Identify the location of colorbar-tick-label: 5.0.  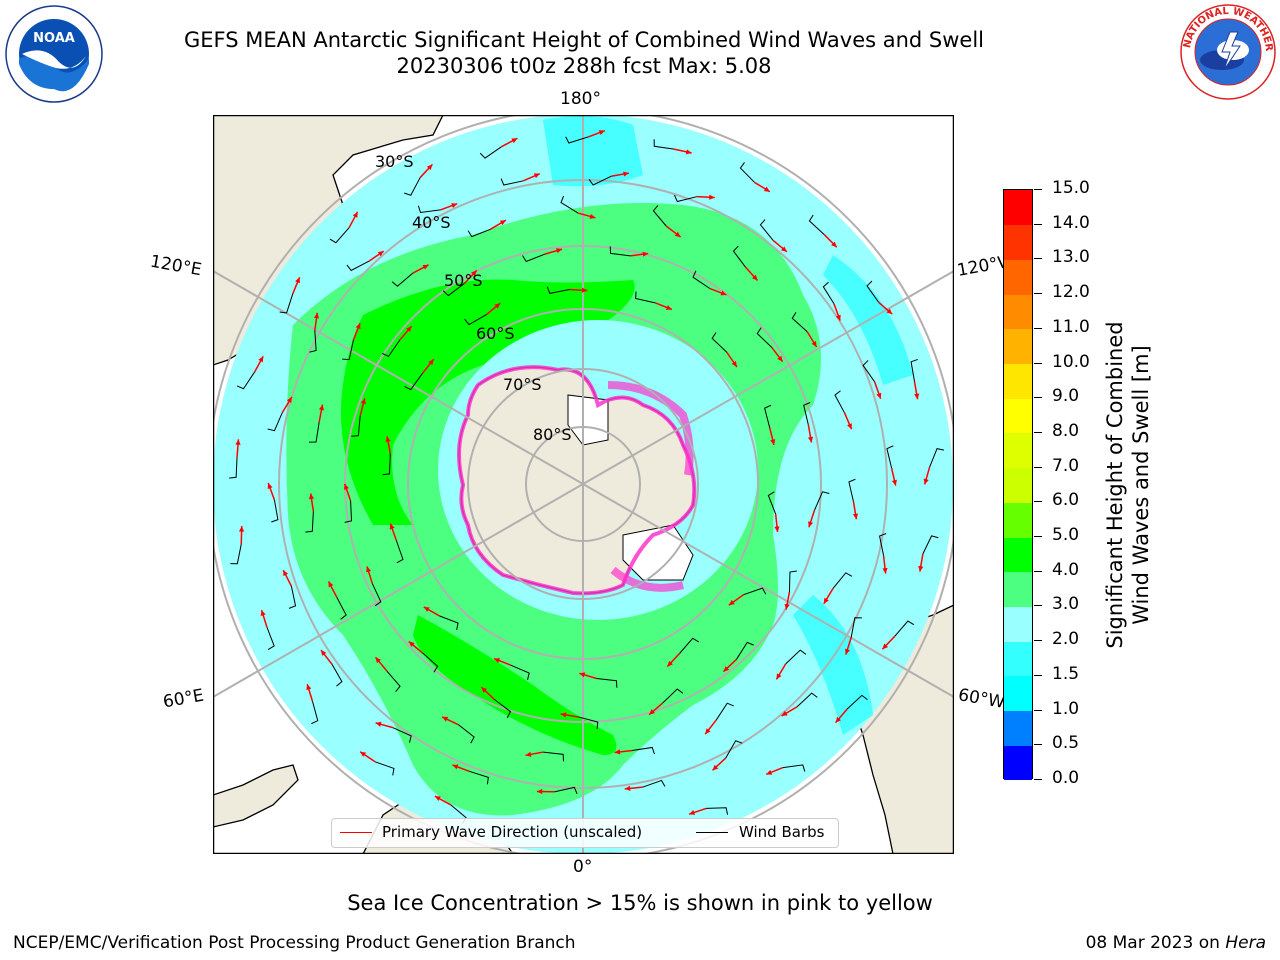
(1066, 535).